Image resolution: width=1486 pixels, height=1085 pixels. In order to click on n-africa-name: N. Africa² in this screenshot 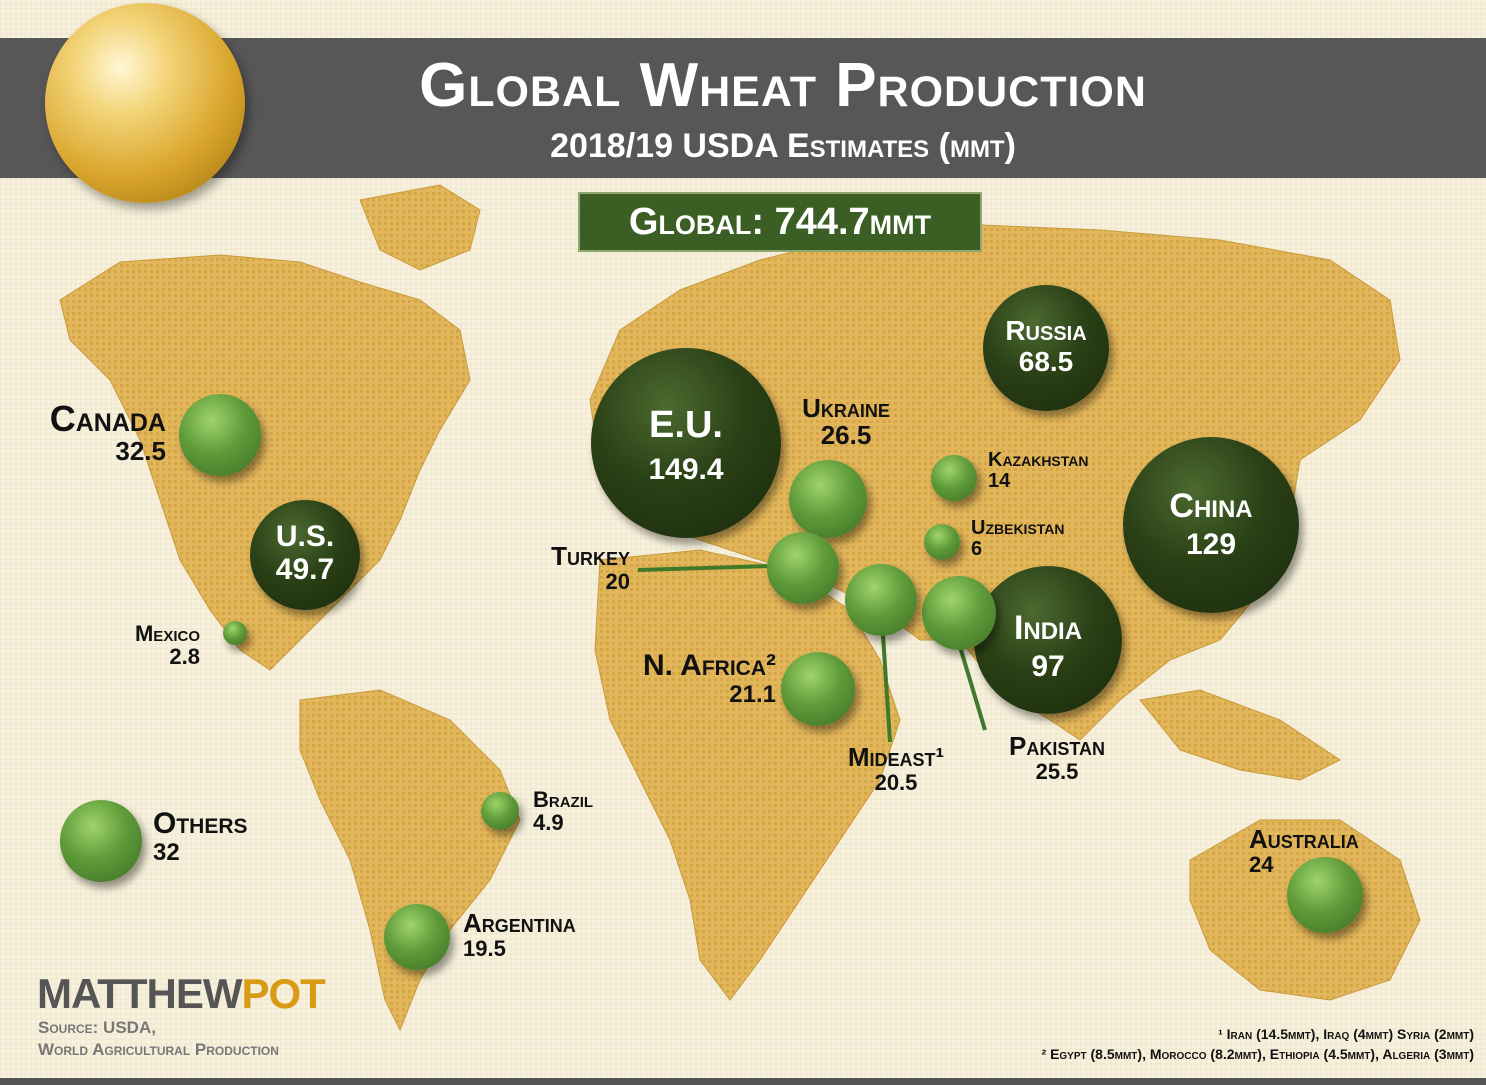, I will do `click(709, 665)`.